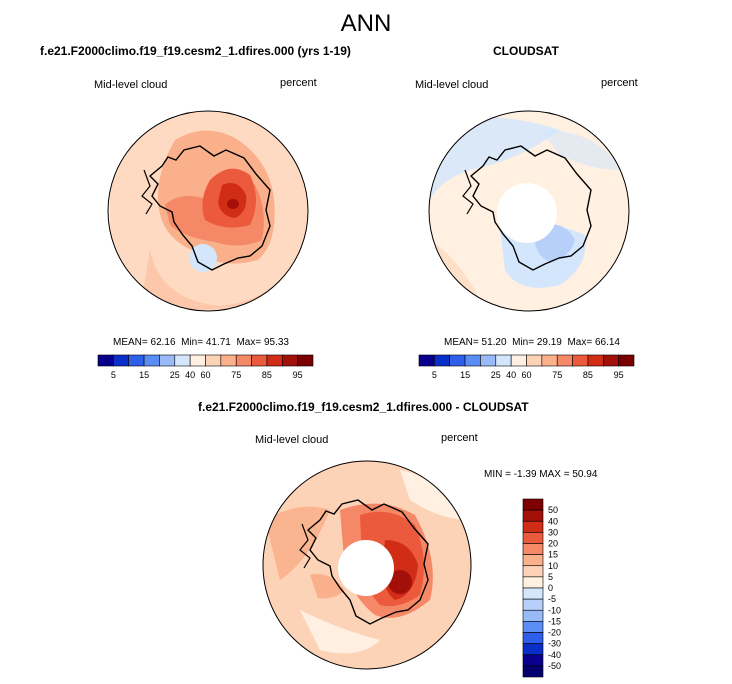  Describe the element at coordinates (549, 342) in the screenshot. I see `panel2-min-value: 29.19` at that location.